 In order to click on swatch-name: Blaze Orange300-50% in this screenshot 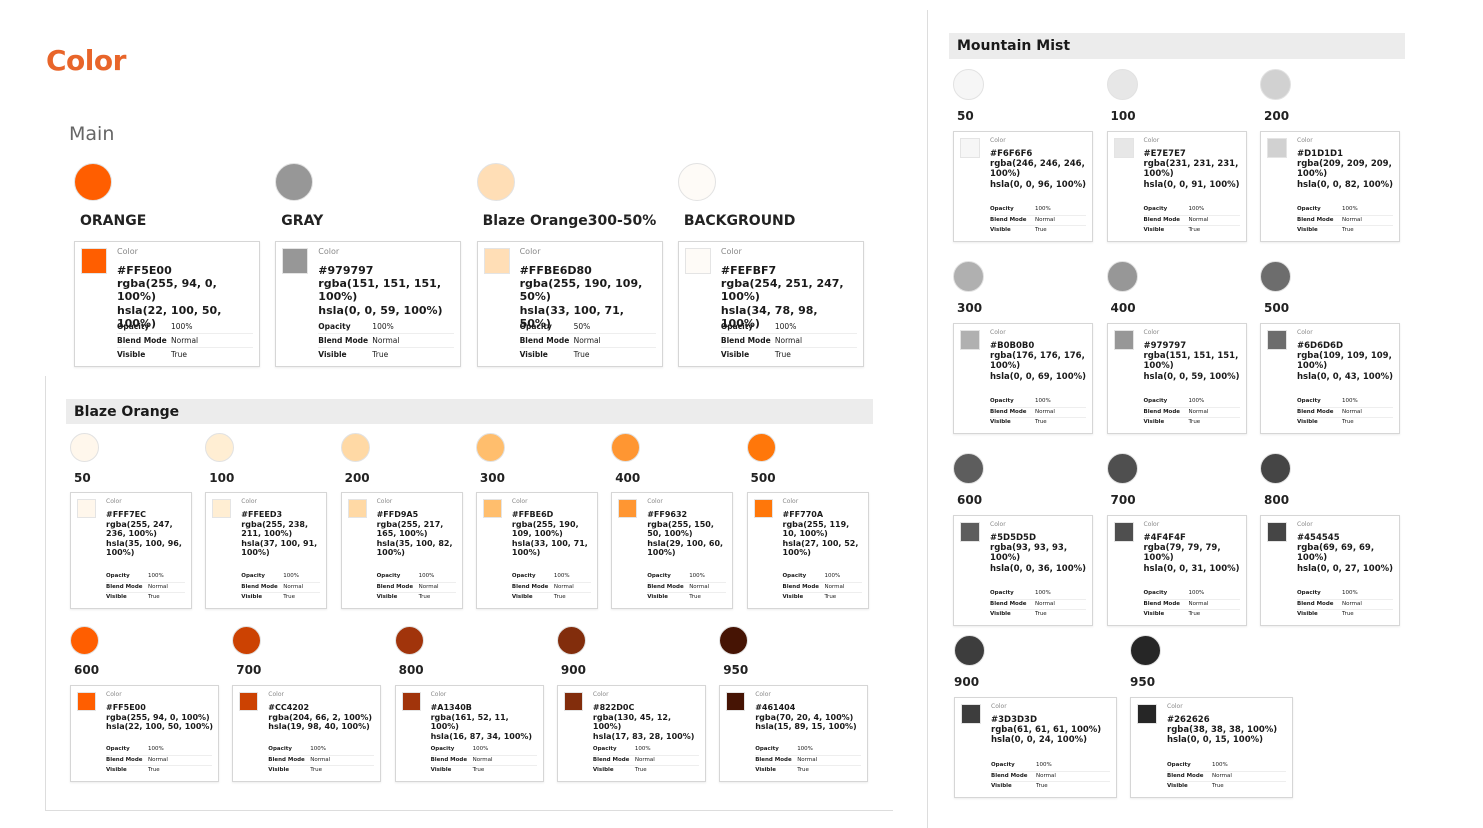, I will do `click(569, 221)`.